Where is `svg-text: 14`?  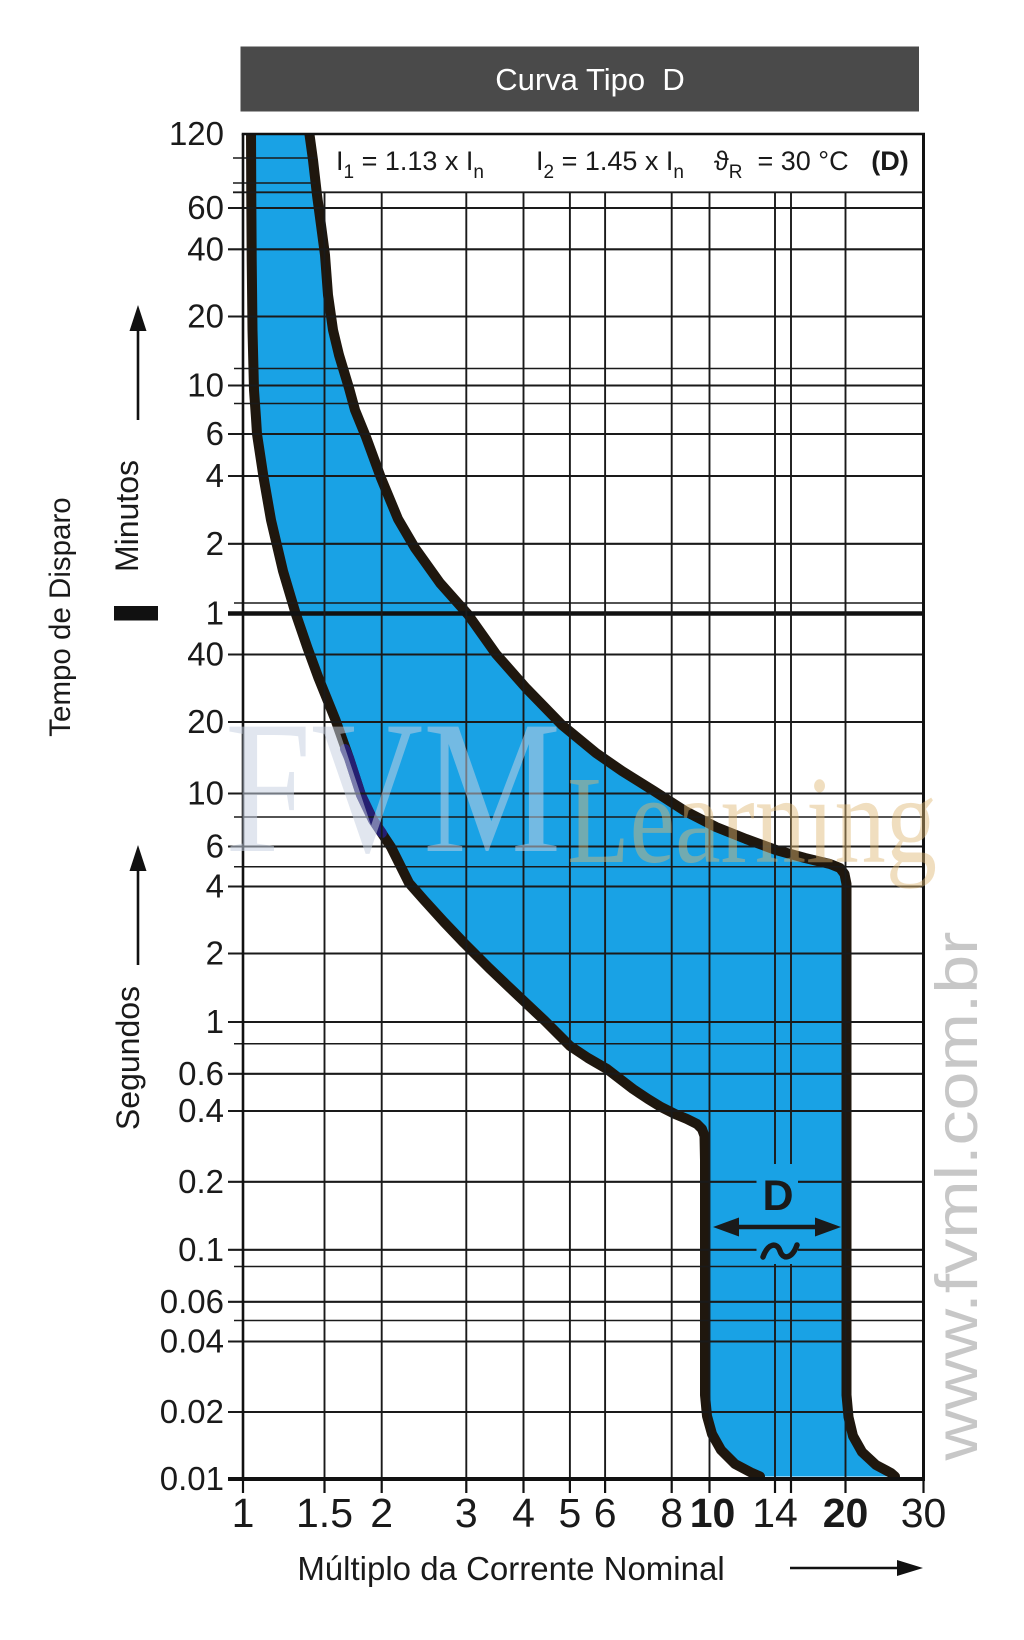 svg-text: 14 is located at coordinates (775, 1513).